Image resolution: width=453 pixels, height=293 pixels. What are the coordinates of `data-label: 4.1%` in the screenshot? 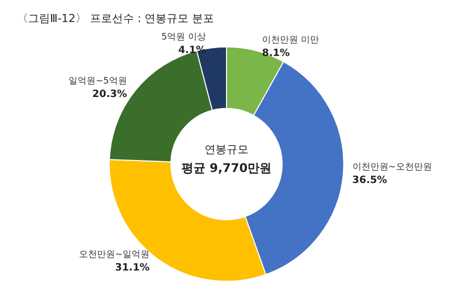 It's located at (192, 50).